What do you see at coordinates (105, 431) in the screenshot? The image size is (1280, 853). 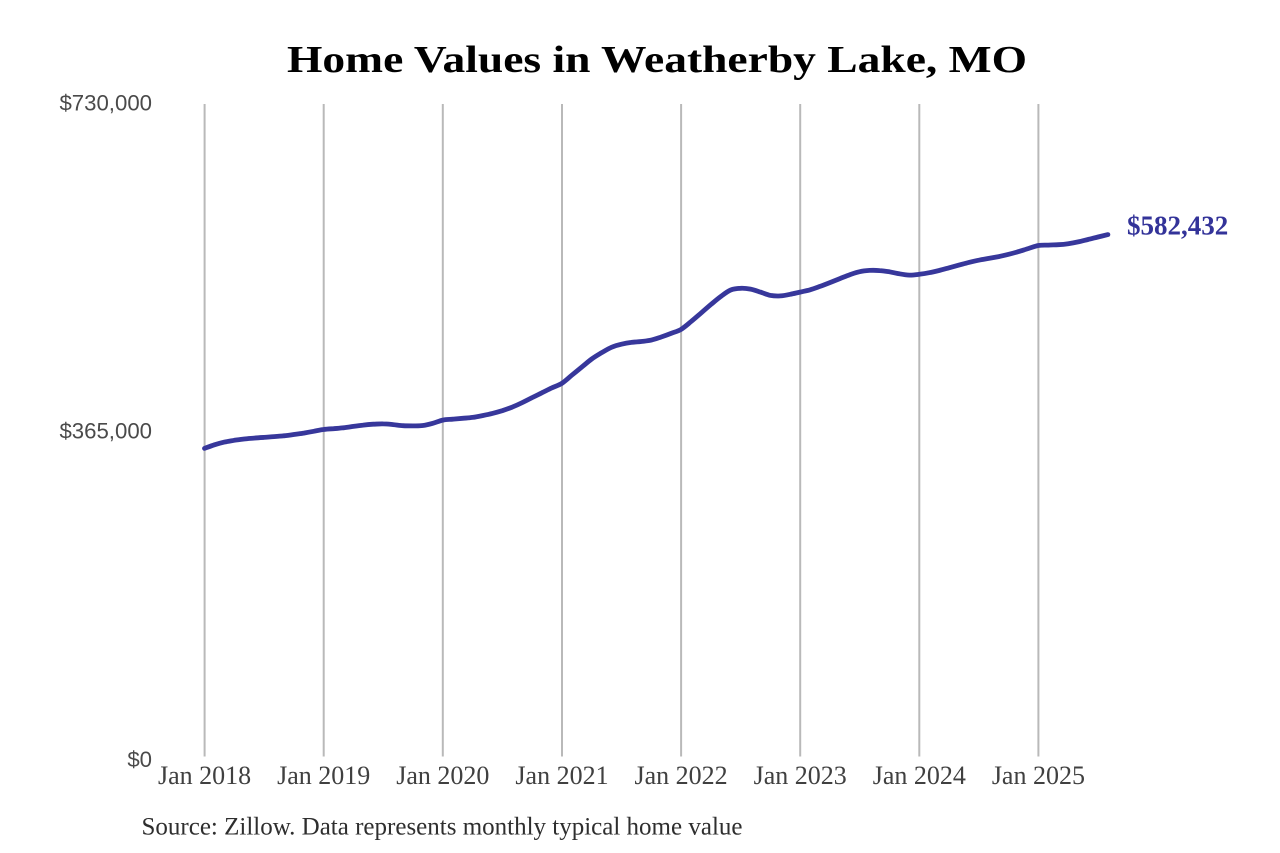 I see `svg-text: $365,000` at bounding box center [105, 431].